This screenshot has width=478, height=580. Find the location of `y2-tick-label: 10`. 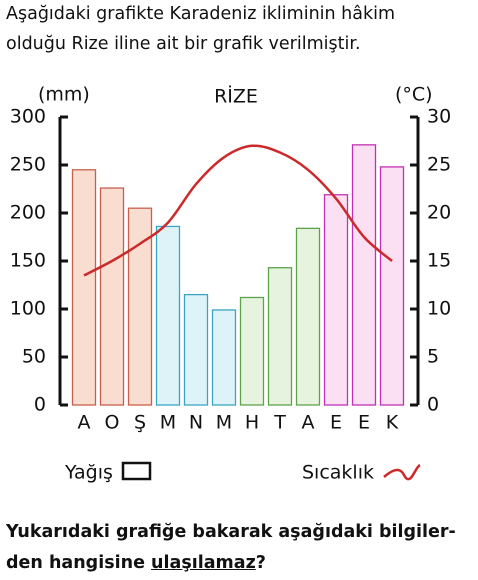

y2-tick-label: 10 is located at coordinates (439, 309).